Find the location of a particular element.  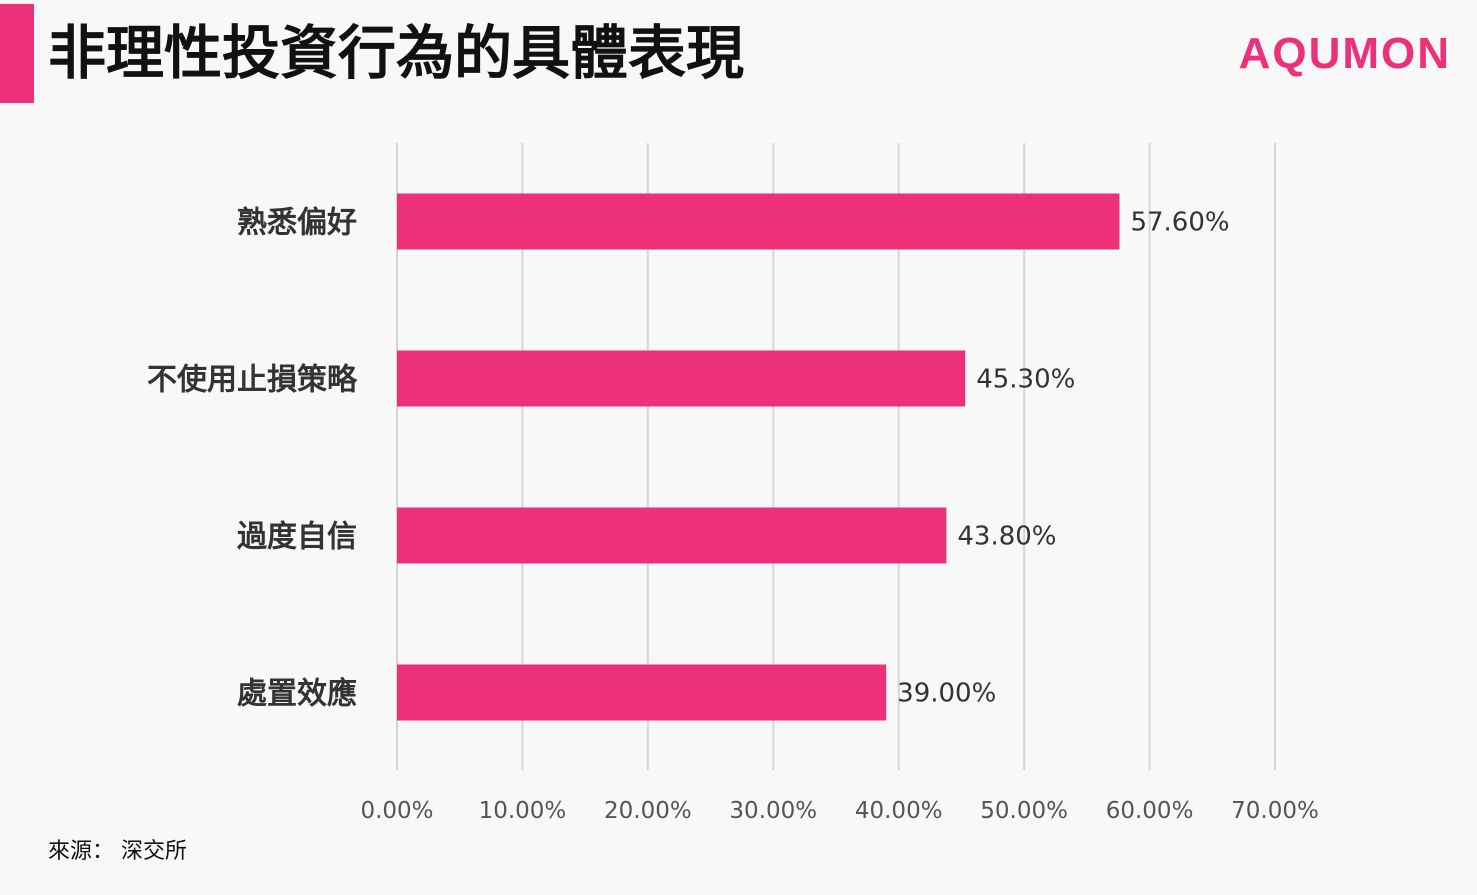

x-tick-label: 10.00% is located at coordinates (523, 811).